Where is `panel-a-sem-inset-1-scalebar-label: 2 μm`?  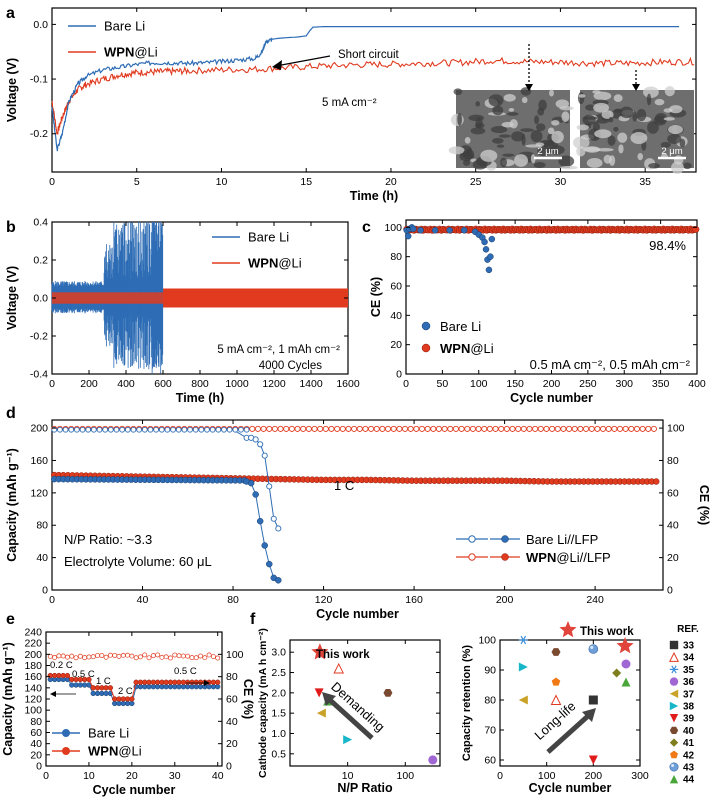 panel-a-sem-inset-1-scalebar-label: 2 μm is located at coordinates (547, 151).